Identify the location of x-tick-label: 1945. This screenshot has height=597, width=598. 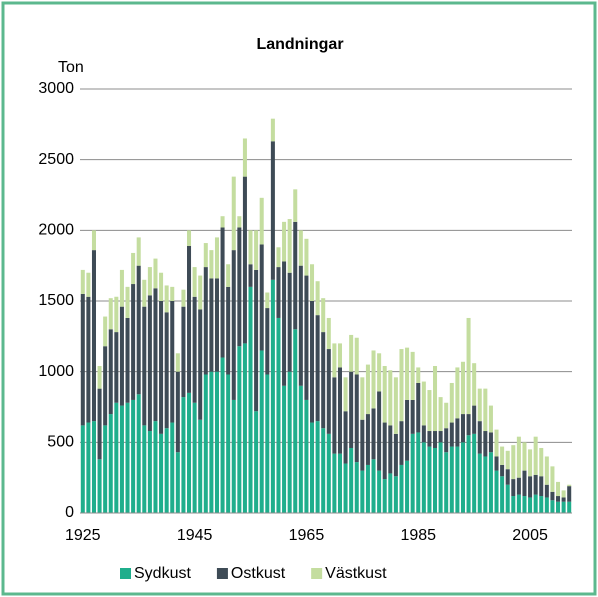
(195, 535).